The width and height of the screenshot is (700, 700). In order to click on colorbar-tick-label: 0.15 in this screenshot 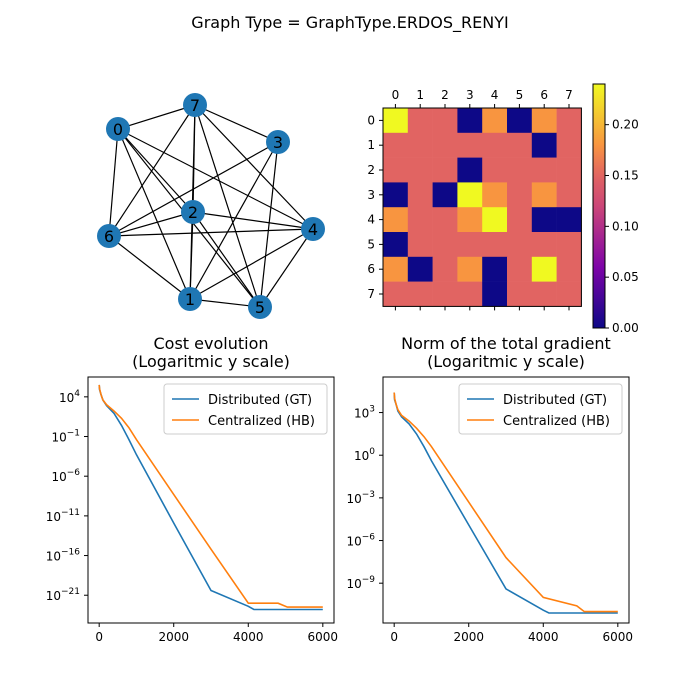, I will do `click(625, 176)`.